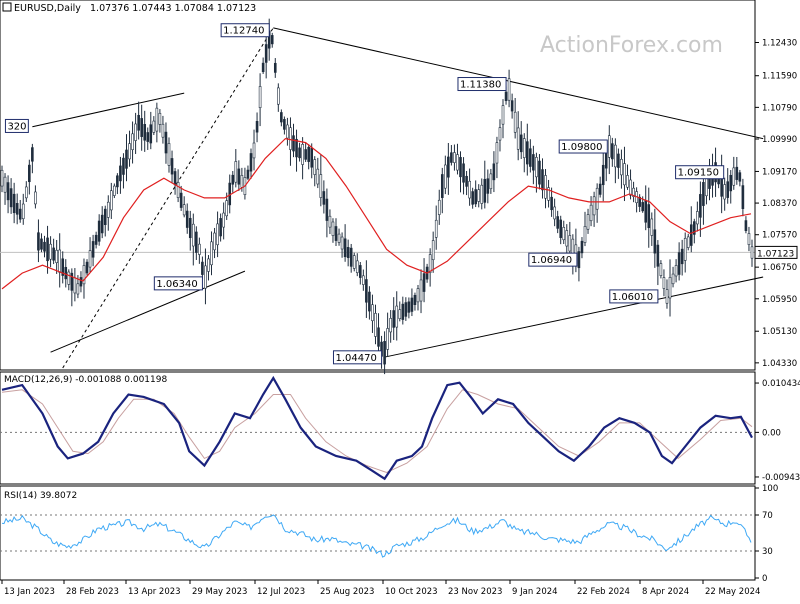  I want to click on date-tick-label-11: 22 May 2024, so click(732, 592).